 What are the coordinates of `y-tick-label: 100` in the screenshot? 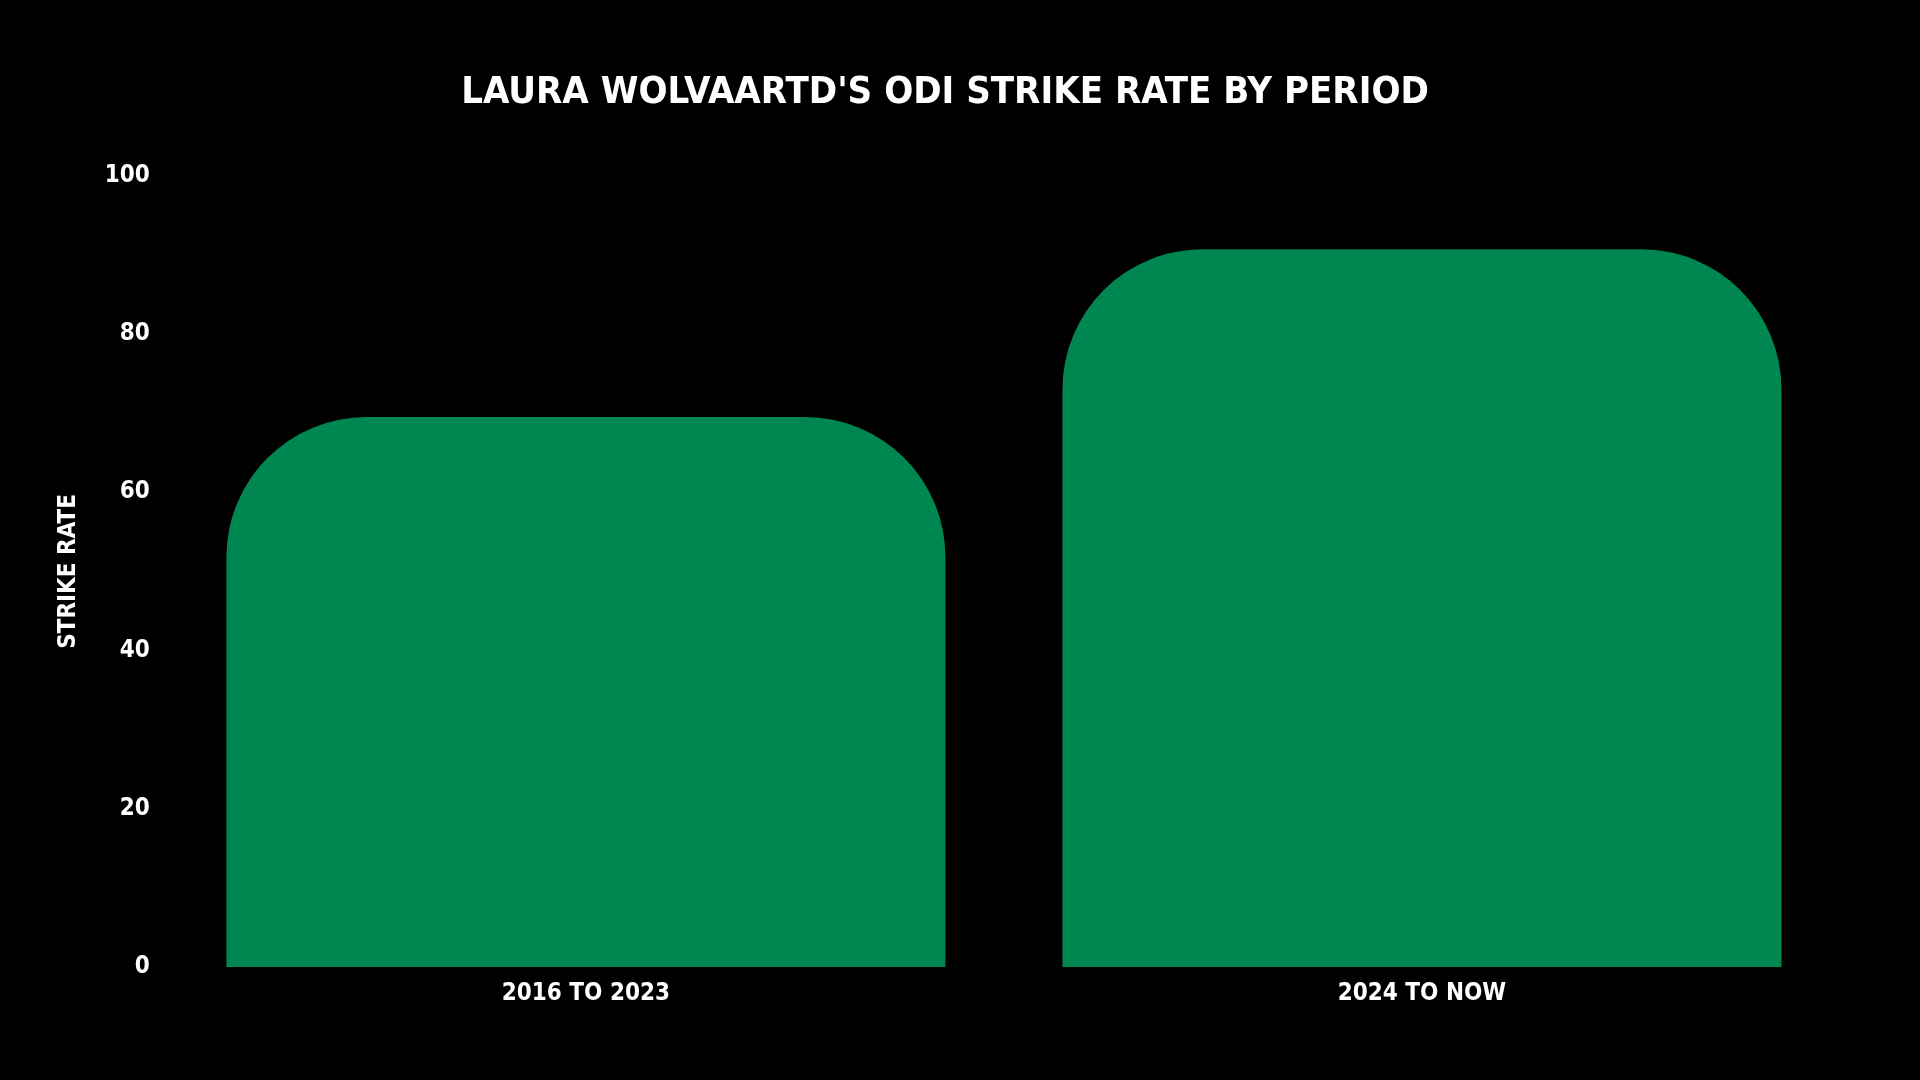 It's located at (127, 173).